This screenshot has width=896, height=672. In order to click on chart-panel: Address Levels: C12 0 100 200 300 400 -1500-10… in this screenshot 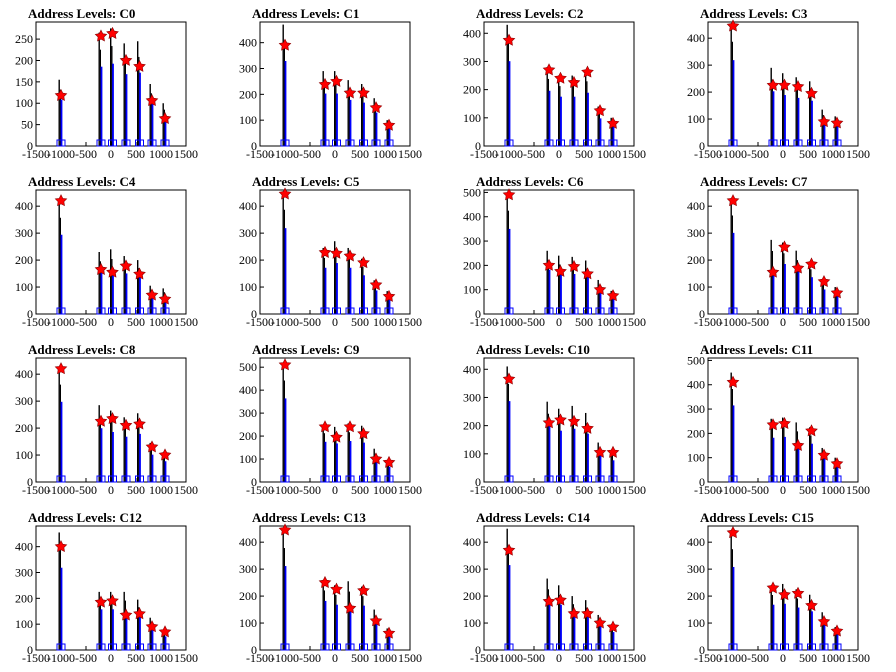, I will do `click(106, 587)`.